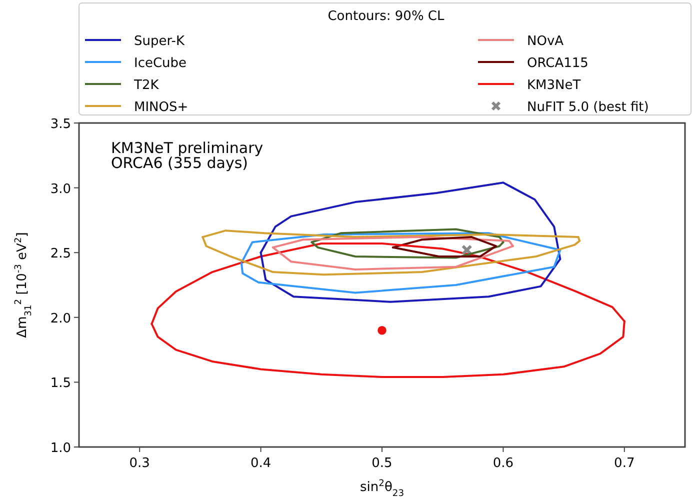 The height and width of the screenshot is (499, 693). What do you see at coordinates (60, 318) in the screenshot?
I see `y-tick-label: 2.0` at bounding box center [60, 318].